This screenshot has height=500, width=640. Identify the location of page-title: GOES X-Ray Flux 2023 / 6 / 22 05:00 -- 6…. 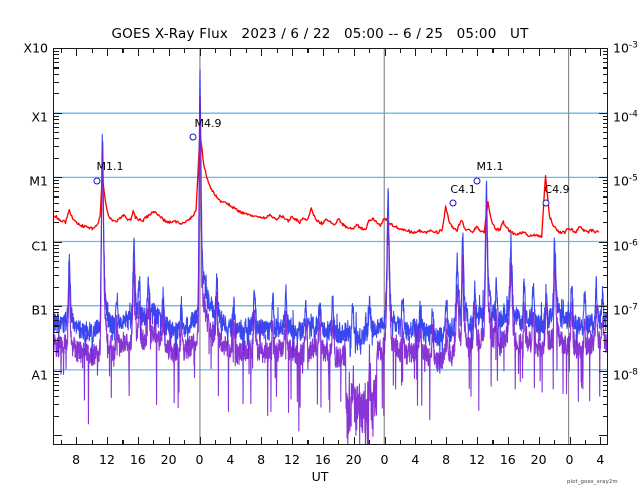
(320, 34).